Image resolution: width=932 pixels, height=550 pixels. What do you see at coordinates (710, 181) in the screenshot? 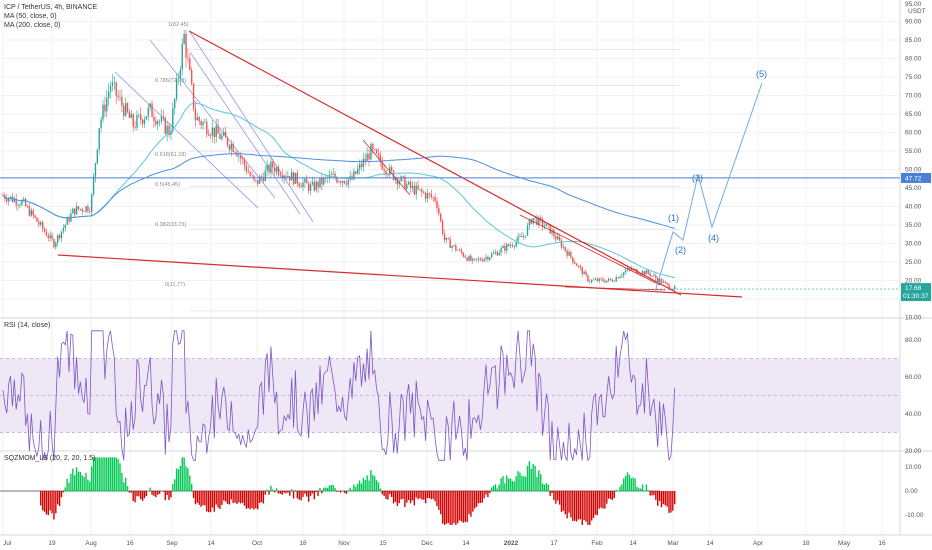
I see `elliott-wave-projection: (1) (2) (3) (4) (5)` at bounding box center [710, 181].